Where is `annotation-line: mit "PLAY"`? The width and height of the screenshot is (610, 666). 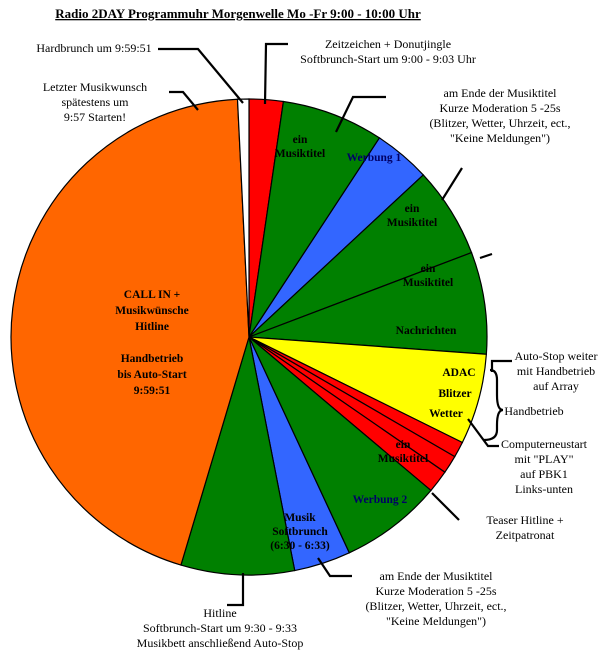
annotation-line: mit "PLAY" is located at coordinates (543, 459).